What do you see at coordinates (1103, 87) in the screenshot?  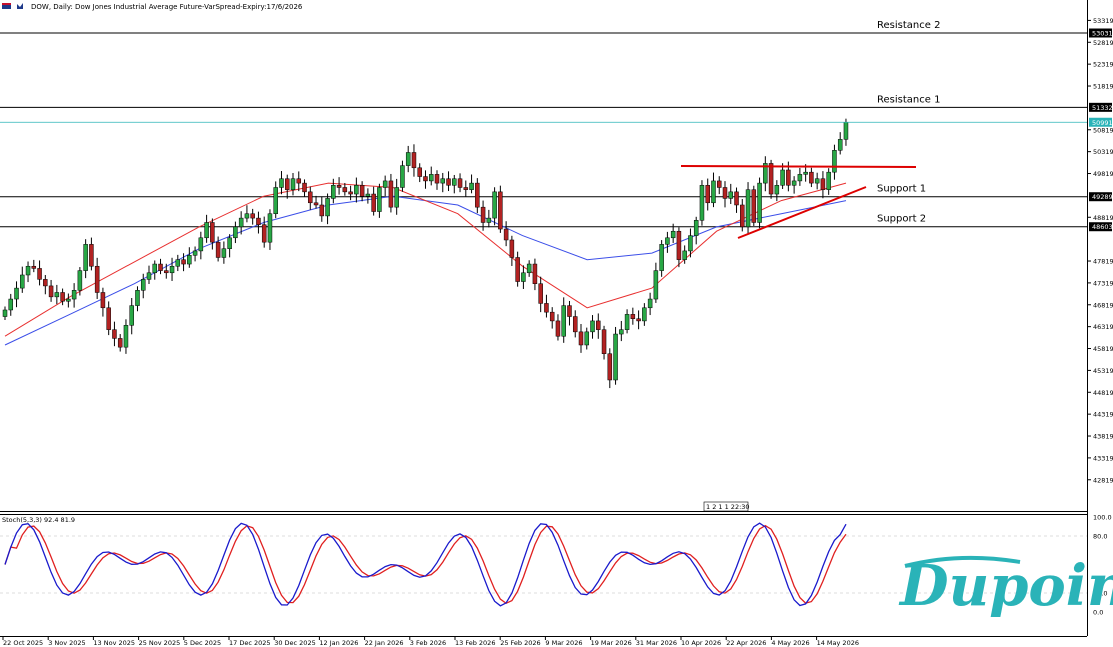 I see `y-tick-label: 51819` at bounding box center [1103, 87].